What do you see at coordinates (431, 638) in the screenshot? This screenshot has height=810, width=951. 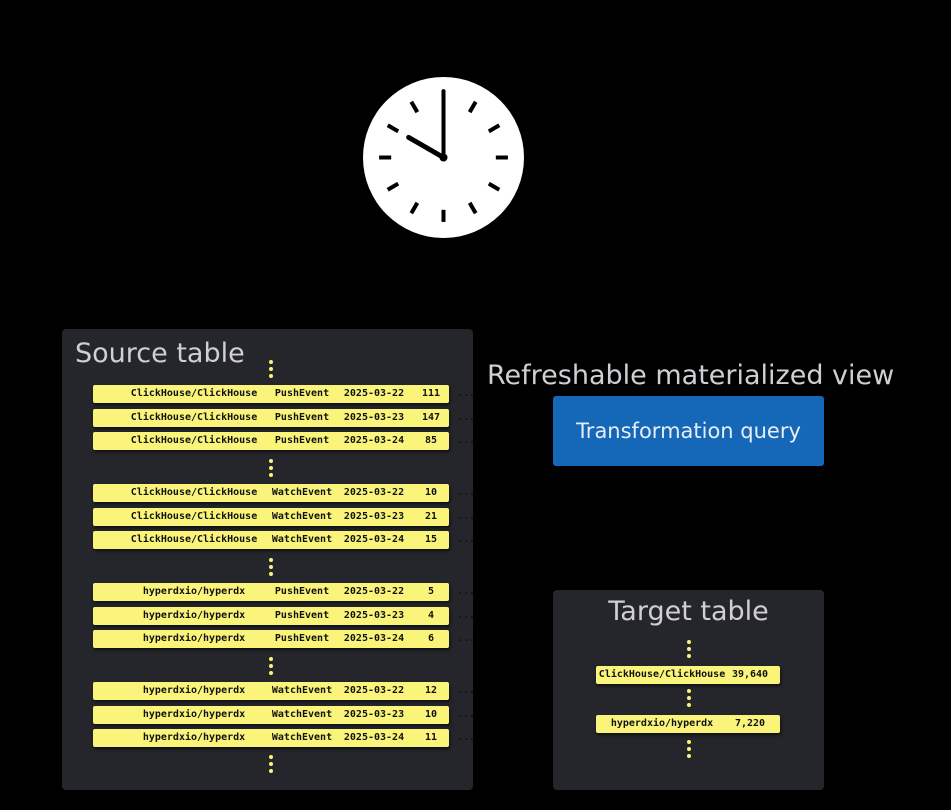 I see `source-cell: 6` at bounding box center [431, 638].